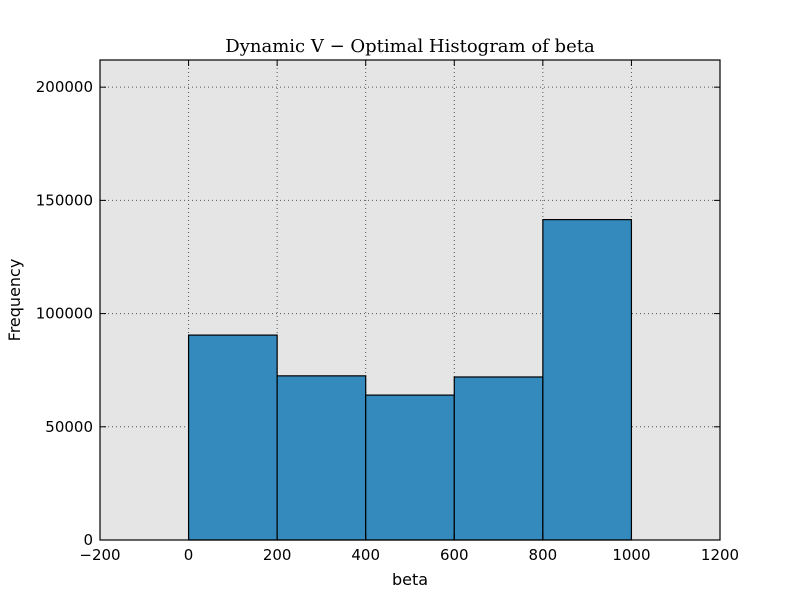 The height and width of the screenshot is (600, 800). I want to click on x-tick-label: 1000, so click(631, 555).